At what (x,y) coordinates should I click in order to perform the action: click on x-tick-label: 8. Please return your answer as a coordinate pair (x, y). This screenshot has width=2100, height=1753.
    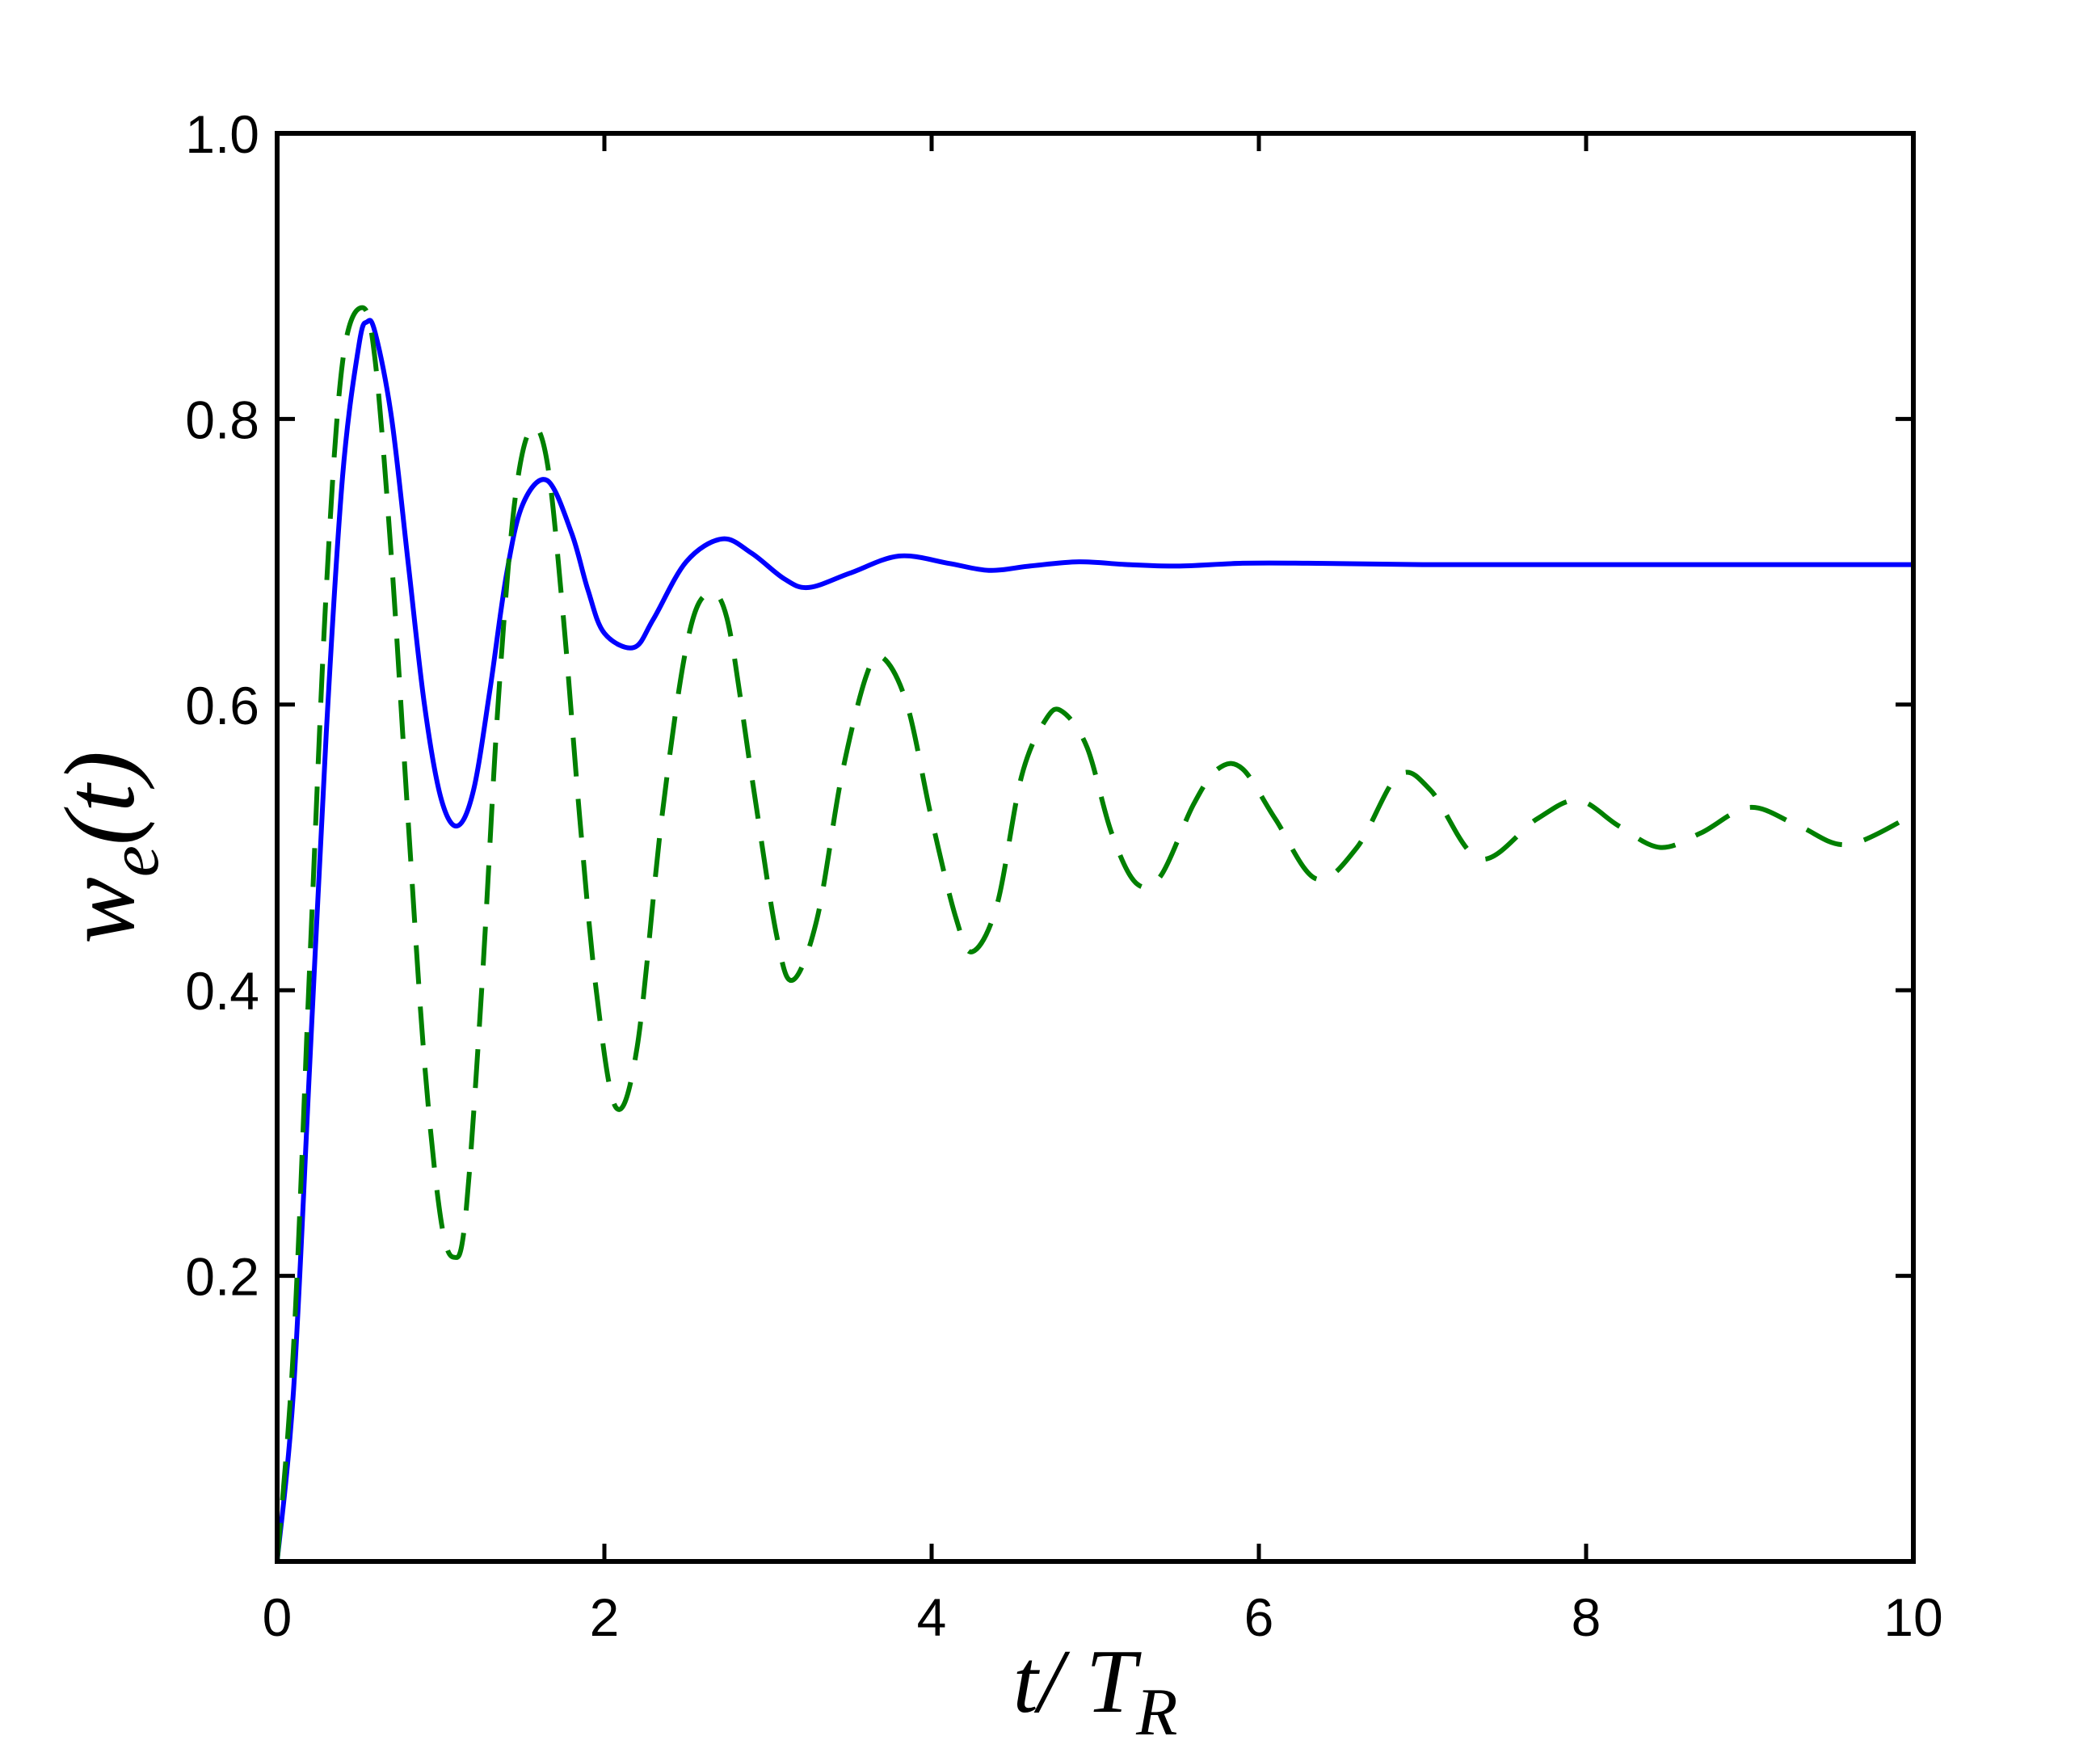
    Looking at the image, I should click on (1586, 1617).